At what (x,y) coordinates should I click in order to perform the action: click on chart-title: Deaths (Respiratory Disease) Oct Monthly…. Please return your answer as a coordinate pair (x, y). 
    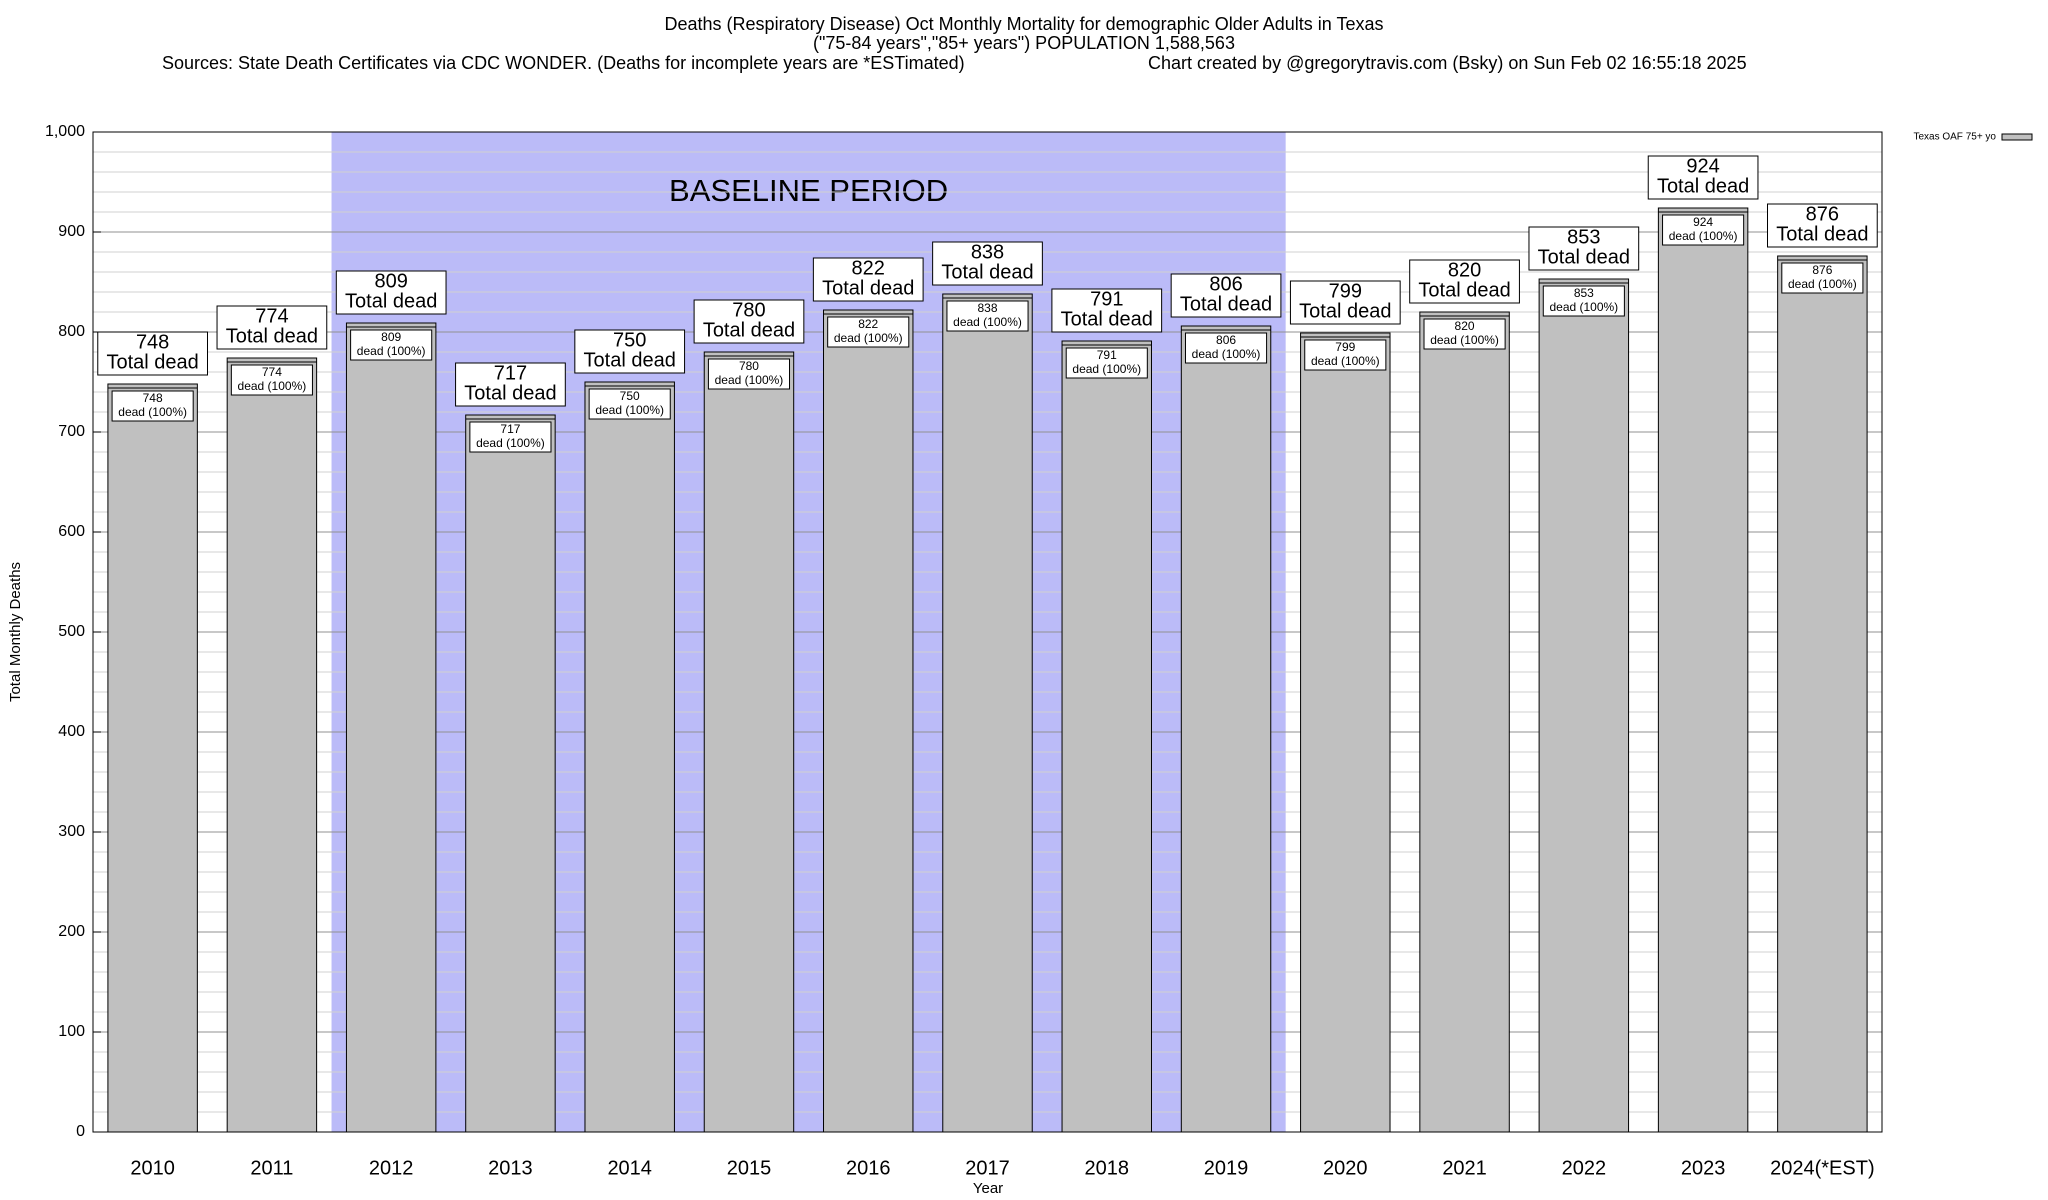
    Looking at the image, I should click on (1024, 24).